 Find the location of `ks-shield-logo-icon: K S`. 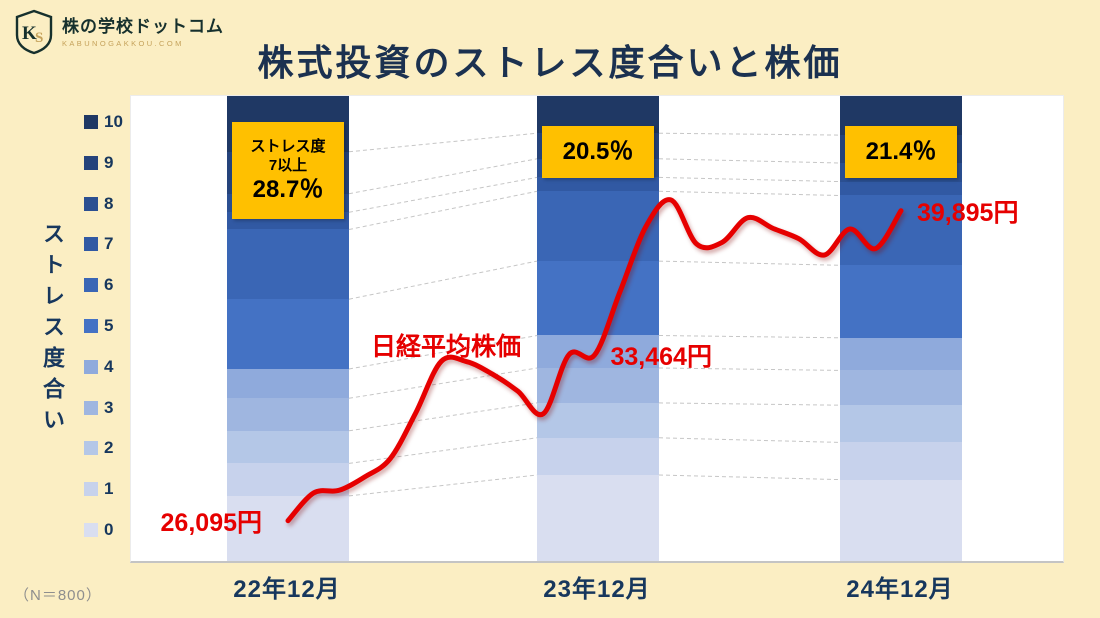

ks-shield-logo-icon: K S is located at coordinates (34, 32).